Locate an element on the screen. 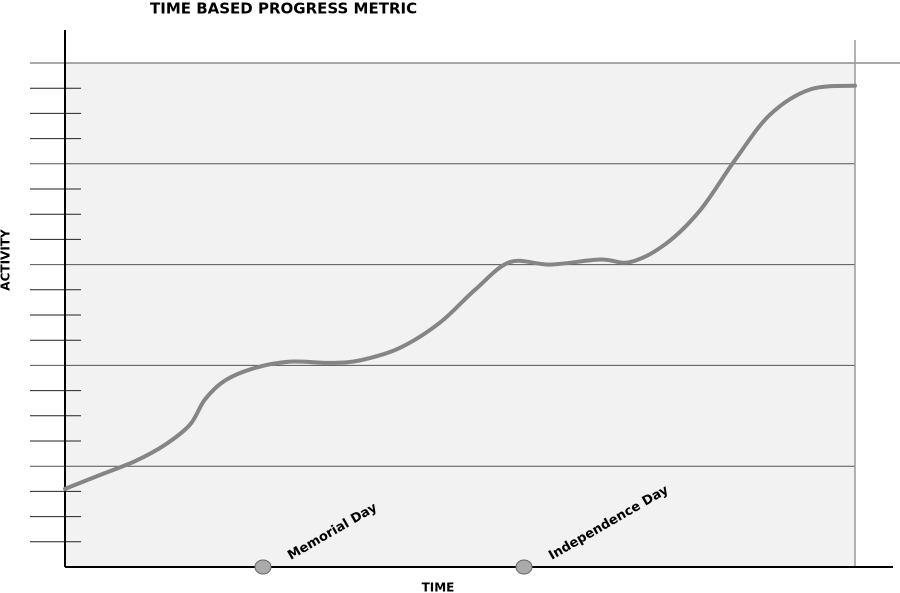  chart-title: TIME BASED PROGRESS METRIC is located at coordinates (283, 9).